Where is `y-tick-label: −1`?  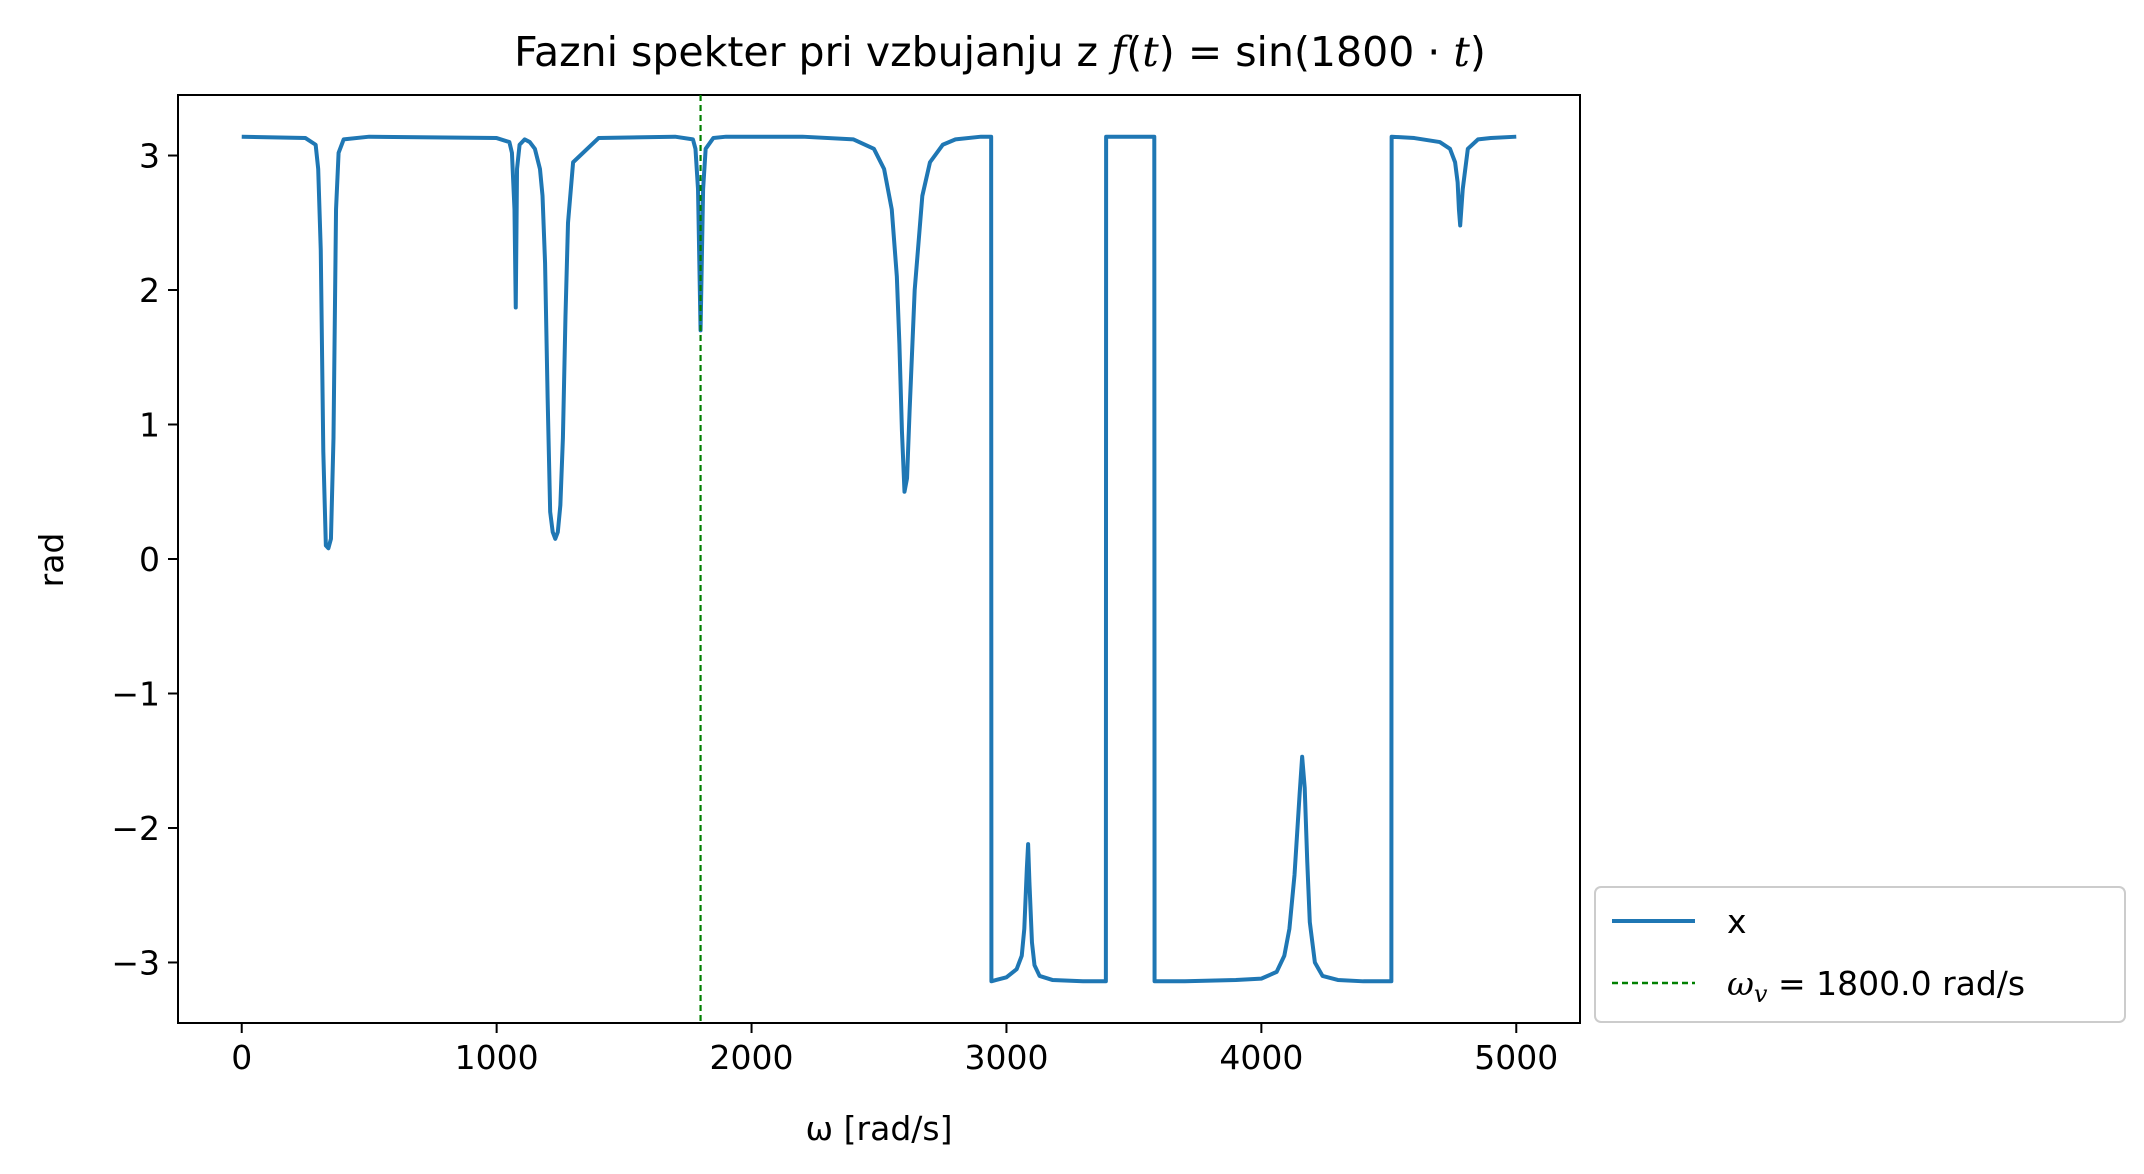
y-tick-label: −1 is located at coordinates (135, 693).